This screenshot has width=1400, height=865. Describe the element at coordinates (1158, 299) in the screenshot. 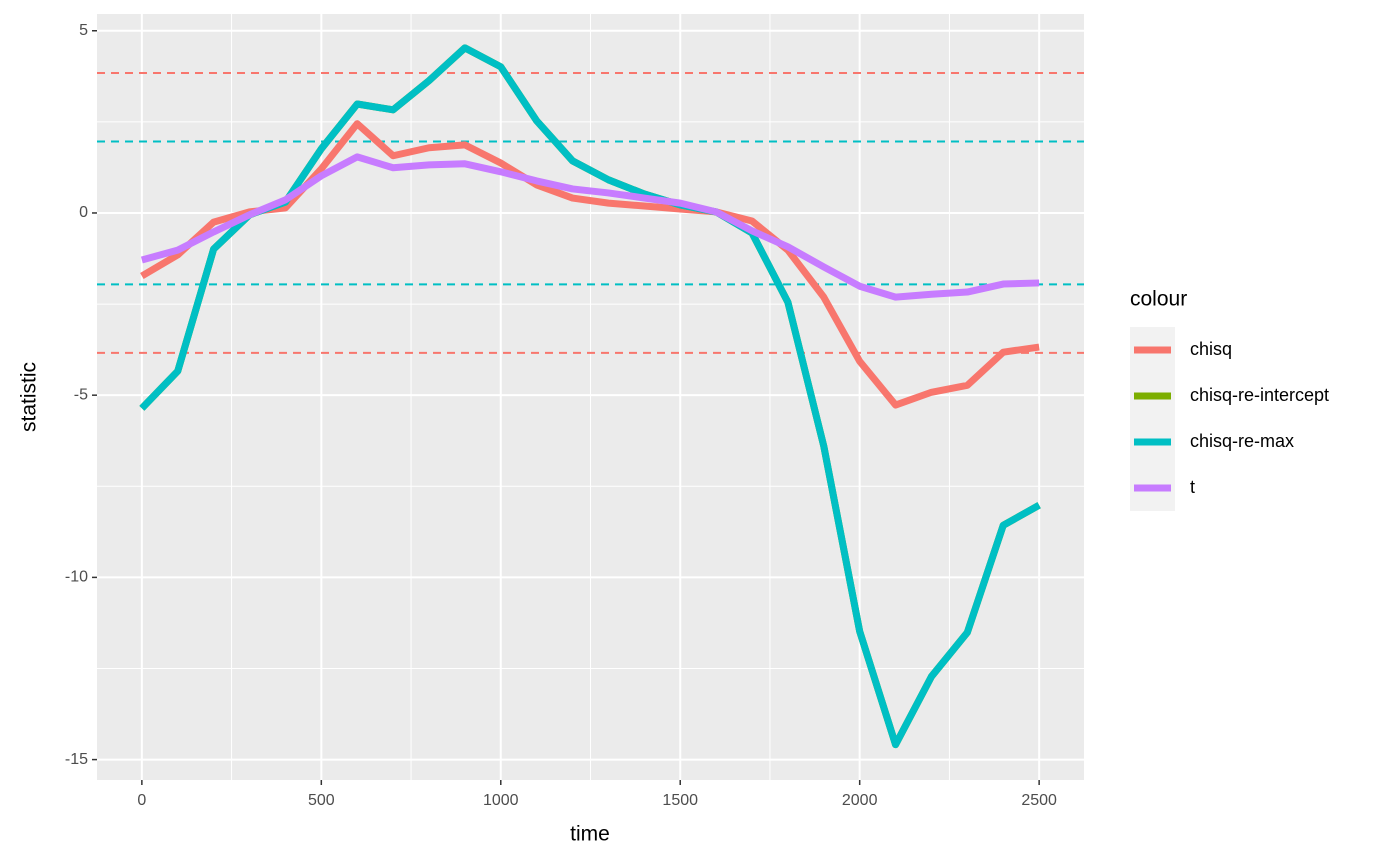

I see `legend-title: colour` at that location.